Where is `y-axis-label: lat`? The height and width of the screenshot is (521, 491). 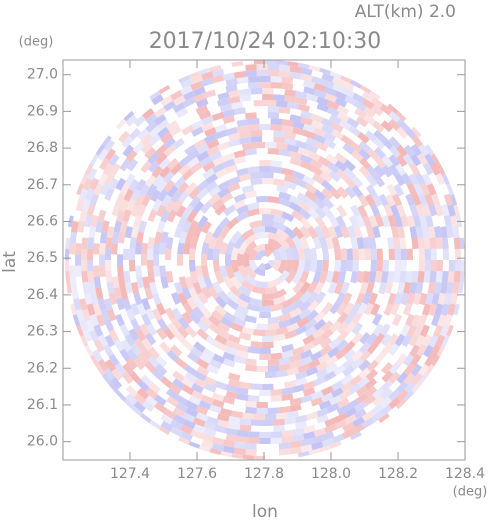 y-axis-label: lat is located at coordinates (10, 262).